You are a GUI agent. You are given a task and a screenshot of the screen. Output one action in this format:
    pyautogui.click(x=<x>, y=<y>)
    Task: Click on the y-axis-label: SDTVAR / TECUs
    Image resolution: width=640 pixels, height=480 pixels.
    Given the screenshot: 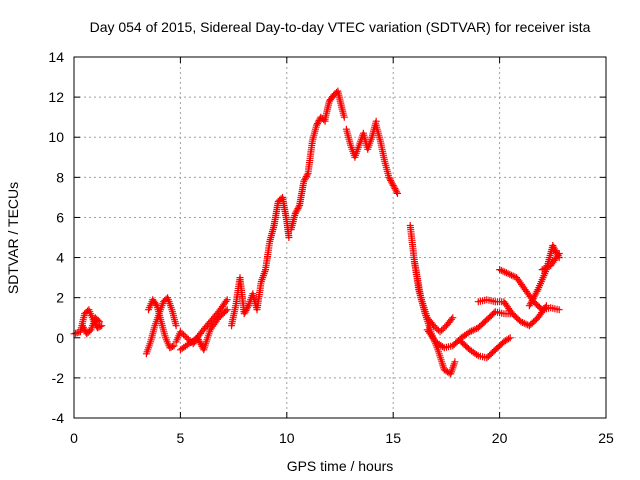 What is the action you would take?
    pyautogui.click(x=13, y=238)
    